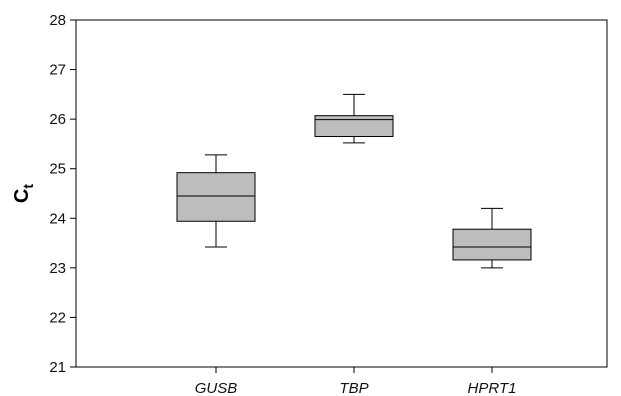 The image size is (621, 396). I want to click on y-axis: 21 22 23 24 25 26 27 28, so click(62, 194).